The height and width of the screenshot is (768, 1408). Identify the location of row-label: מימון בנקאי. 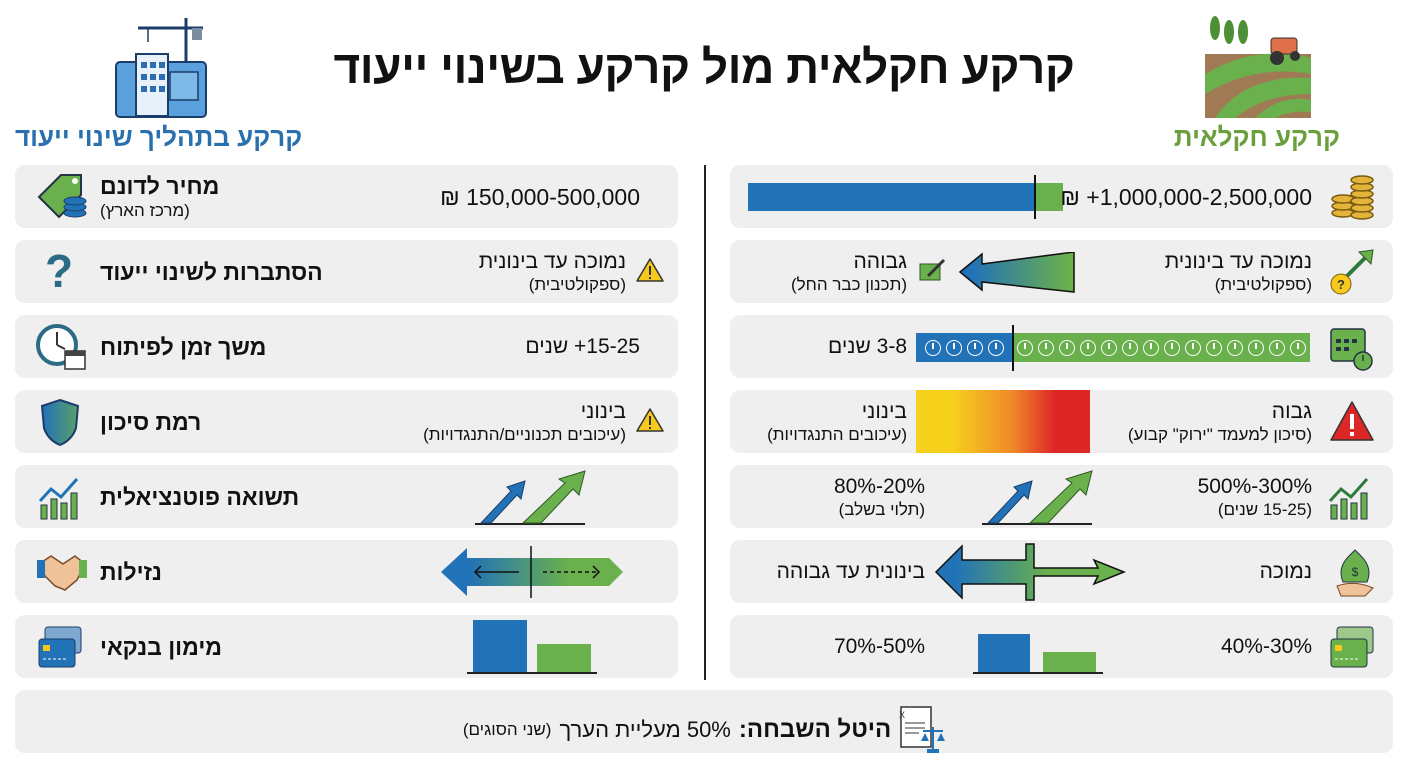
(161, 647).